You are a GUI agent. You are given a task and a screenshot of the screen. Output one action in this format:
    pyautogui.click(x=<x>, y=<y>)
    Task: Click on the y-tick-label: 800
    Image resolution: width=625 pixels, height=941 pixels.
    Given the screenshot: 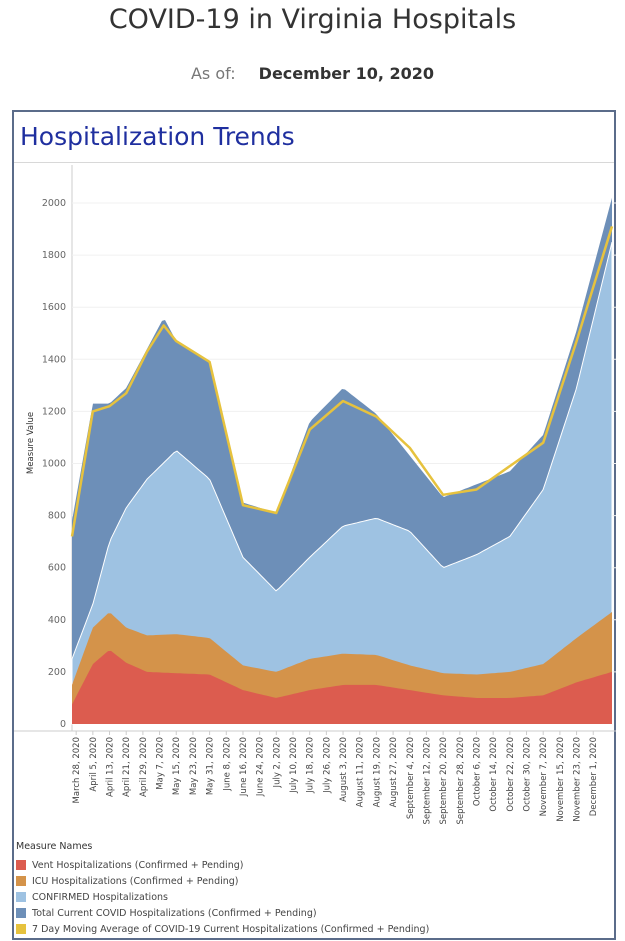 What is the action you would take?
    pyautogui.click(x=57, y=516)
    